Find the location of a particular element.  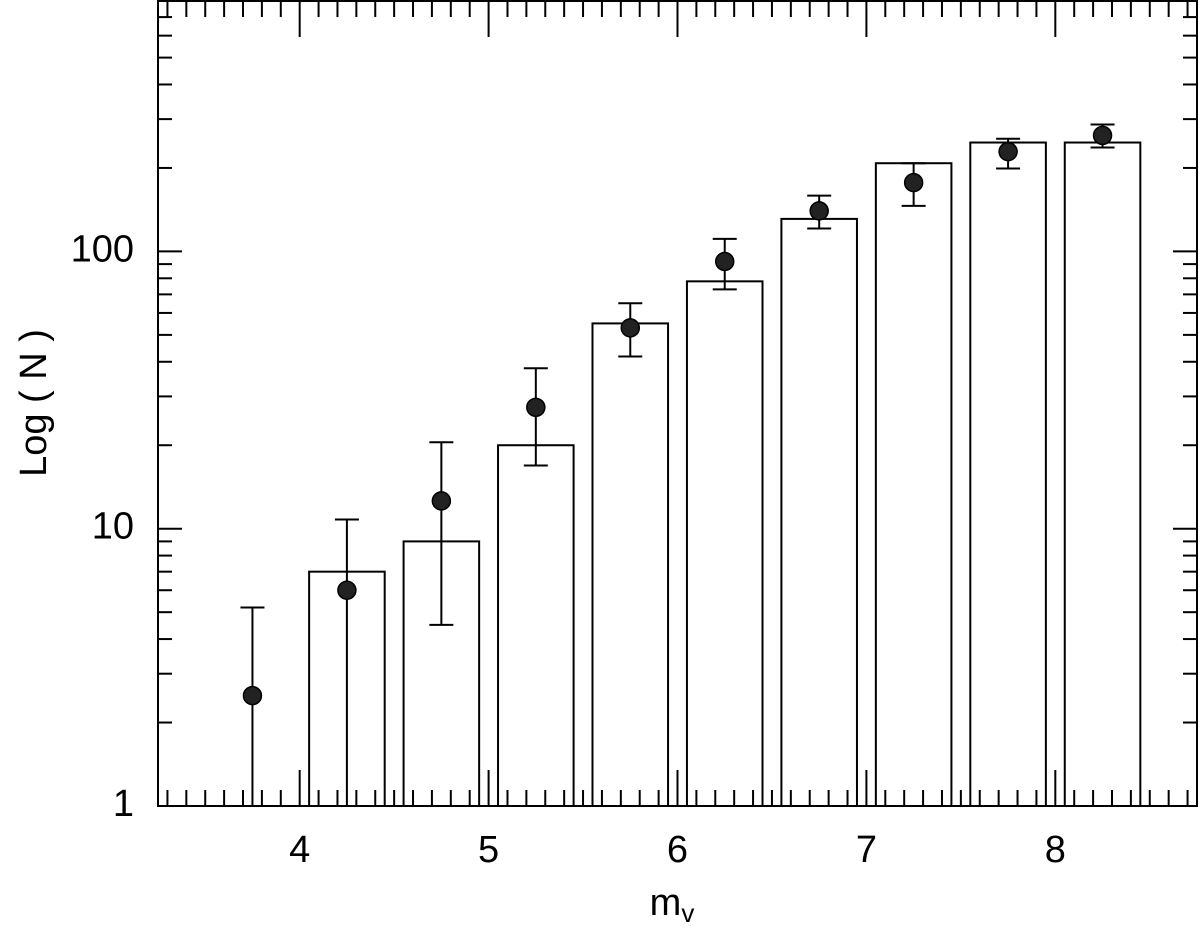

x-tick-label: 7 is located at coordinates (866, 850).